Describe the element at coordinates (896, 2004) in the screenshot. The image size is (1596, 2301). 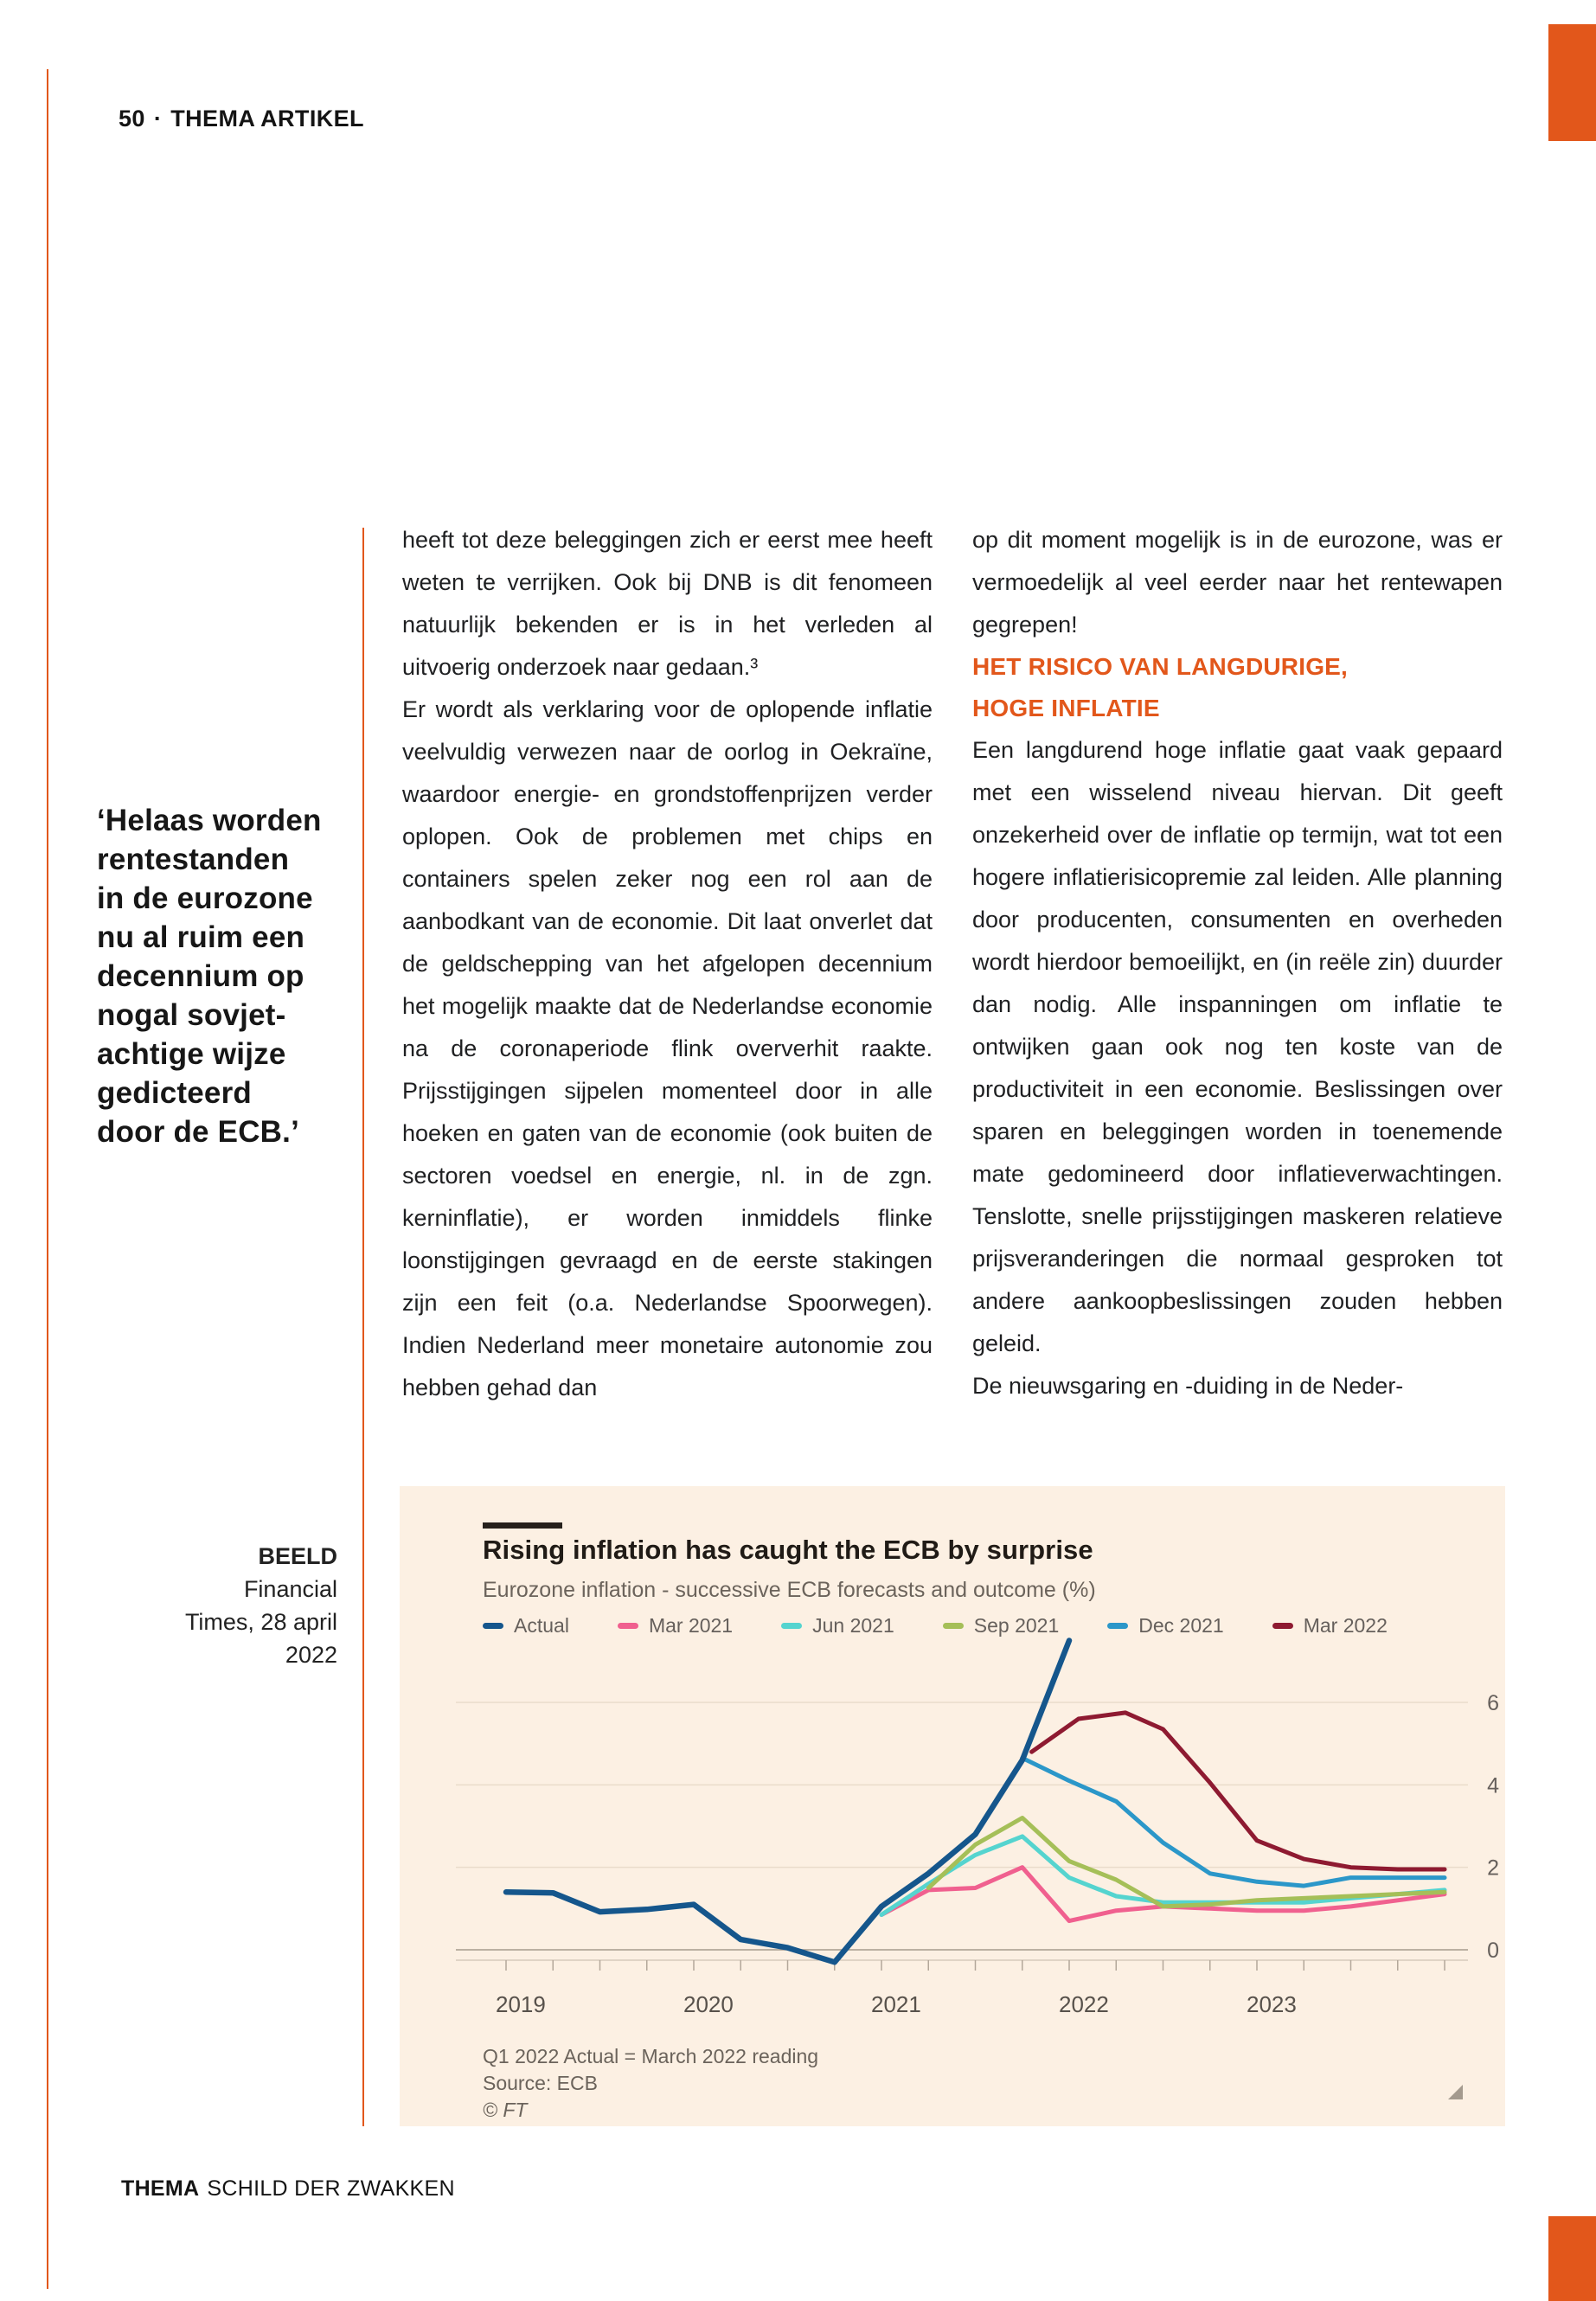
I see `x-axis-label: 2021` at that location.